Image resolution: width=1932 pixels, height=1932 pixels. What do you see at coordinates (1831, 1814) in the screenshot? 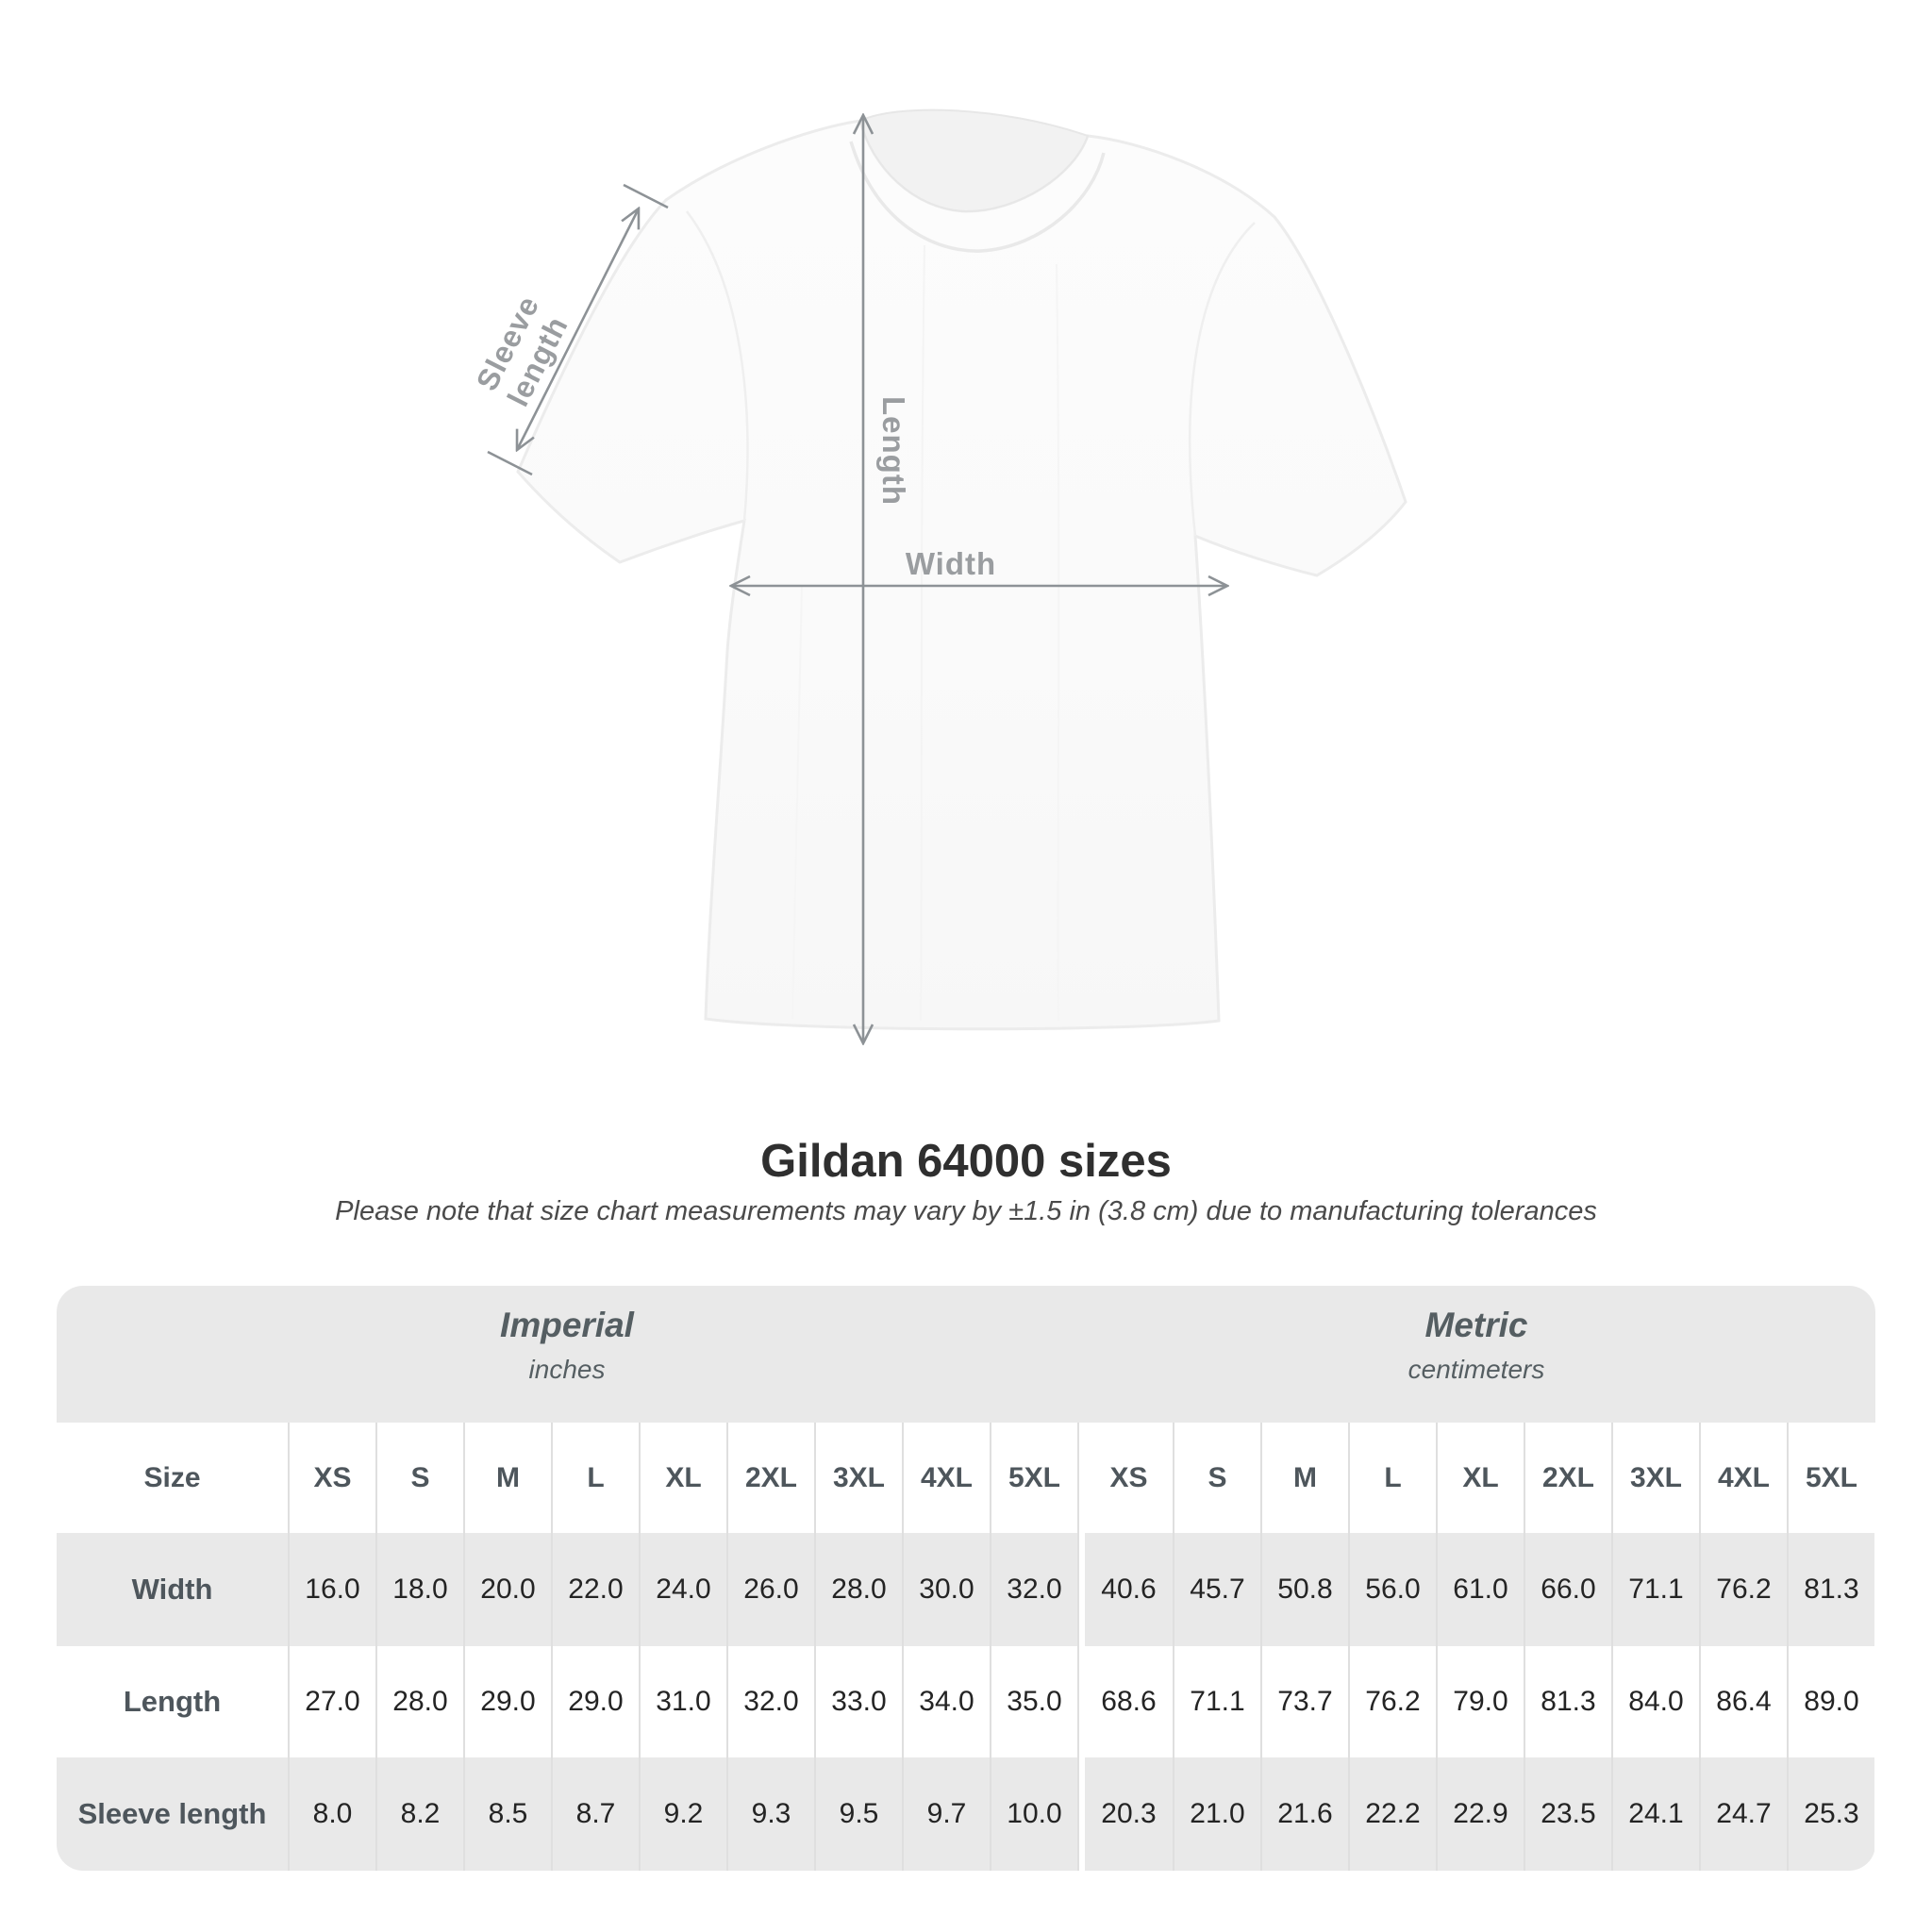
I see `table-cell: 25.3` at bounding box center [1831, 1814].